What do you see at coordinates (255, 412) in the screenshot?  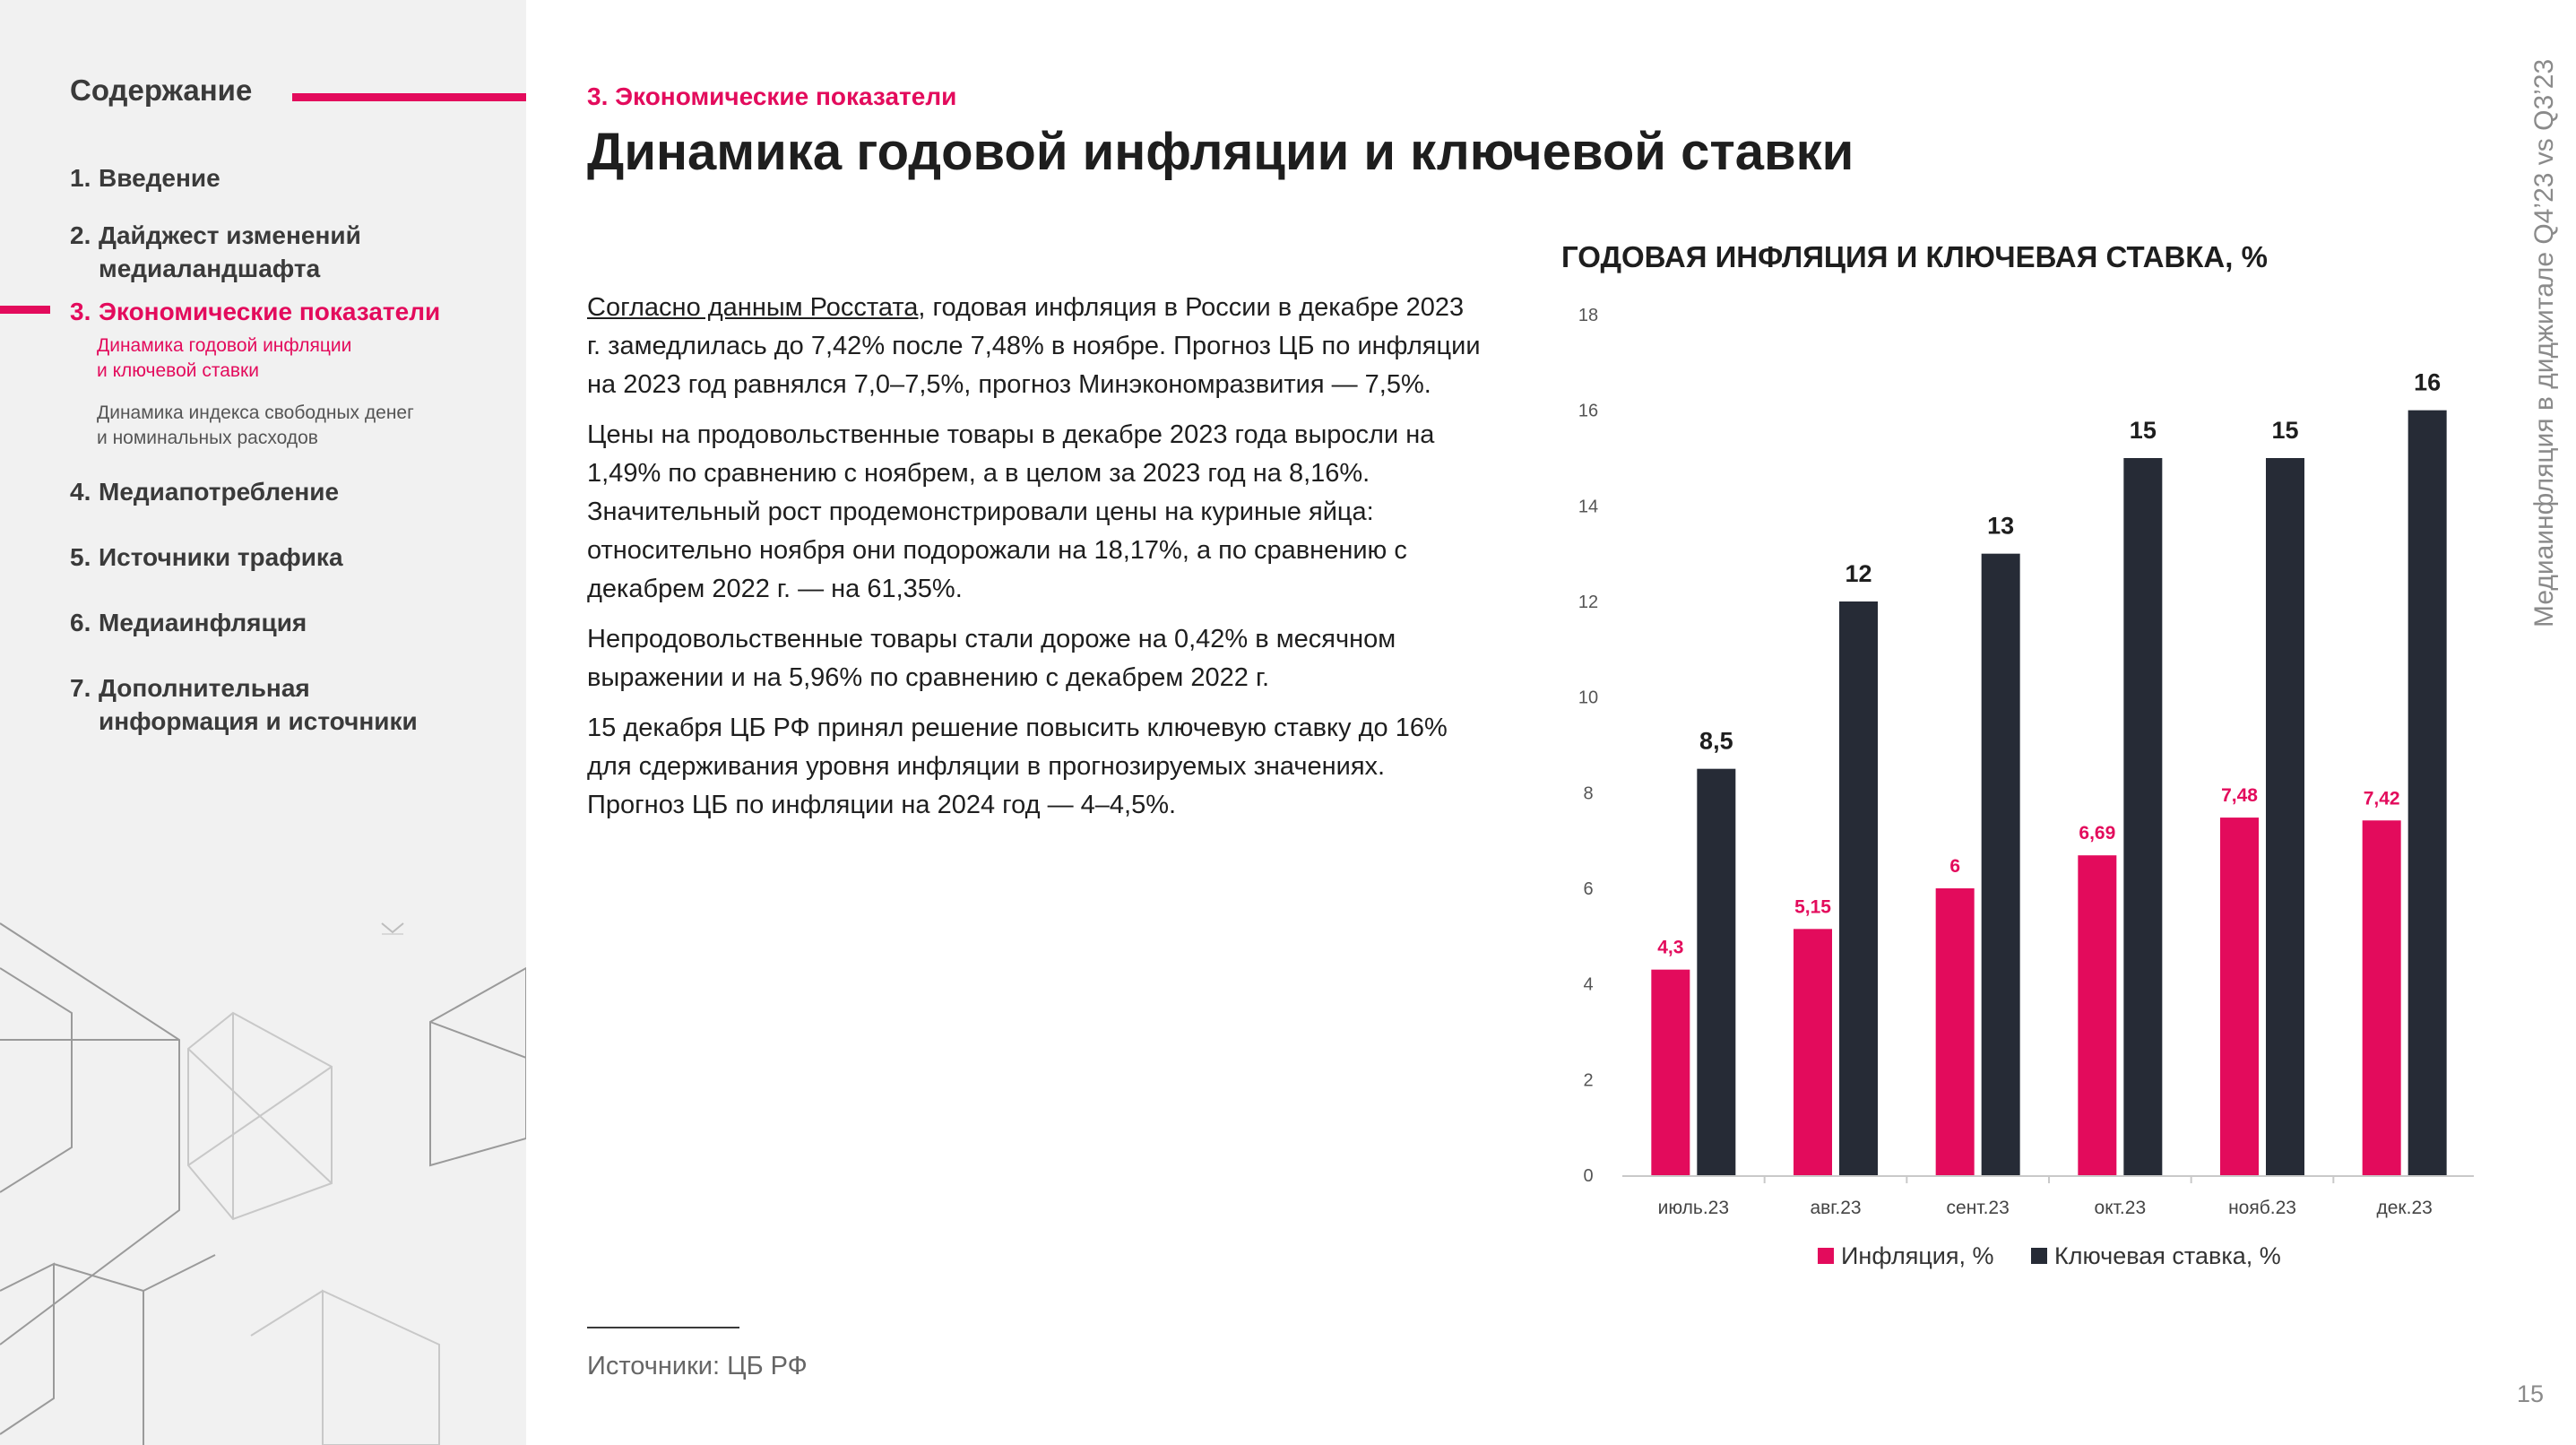 I see `toc-subitem-label: Динамика индекса свободных денег` at bounding box center [255, 412].